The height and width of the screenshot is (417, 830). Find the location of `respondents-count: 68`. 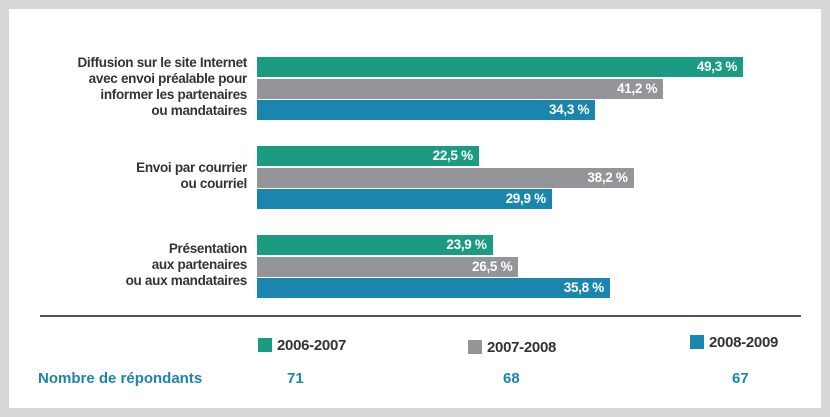

respondents-count: 68 is located at coordinates (511, 378).